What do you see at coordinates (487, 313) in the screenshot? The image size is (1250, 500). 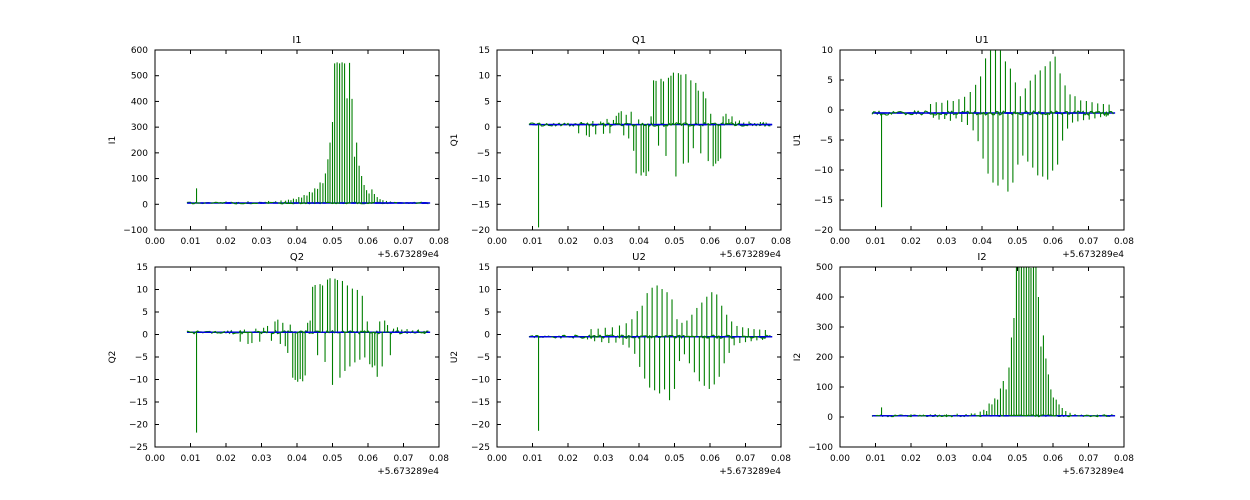 I see `y-tick-label: 5` at bounding box center [487, 313].